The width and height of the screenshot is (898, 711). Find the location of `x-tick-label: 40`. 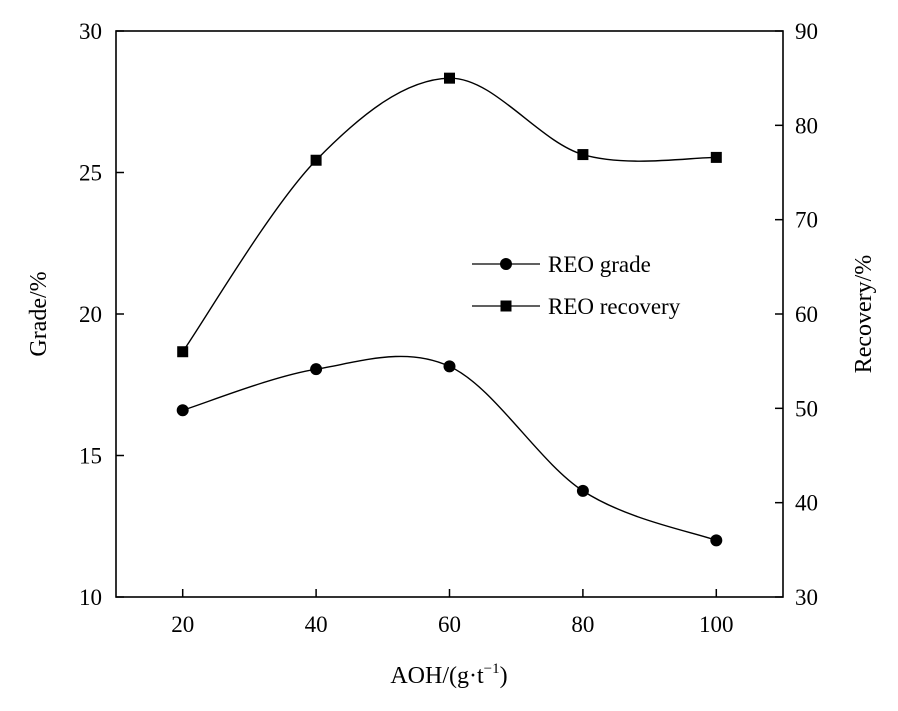

x-tick-label: 40 is located at coordinates (316, 624).